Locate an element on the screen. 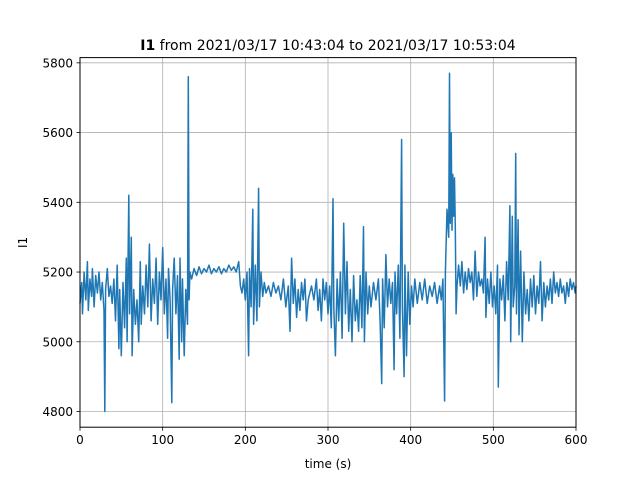  y-tick-label: 5800 is located at coordinates (57, 63).